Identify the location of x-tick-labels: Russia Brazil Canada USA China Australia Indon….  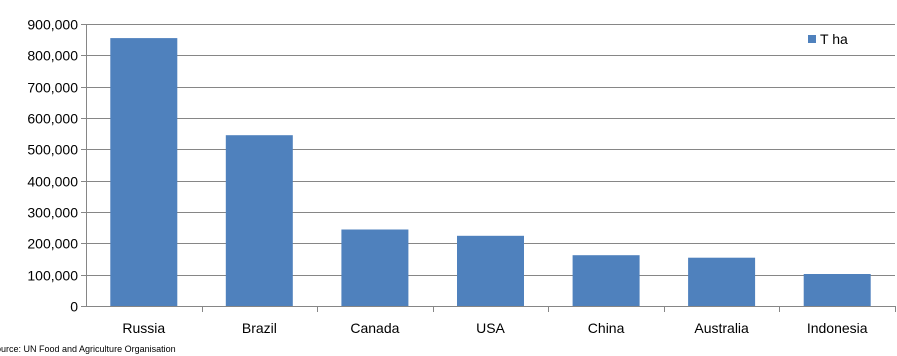
(494, 328).